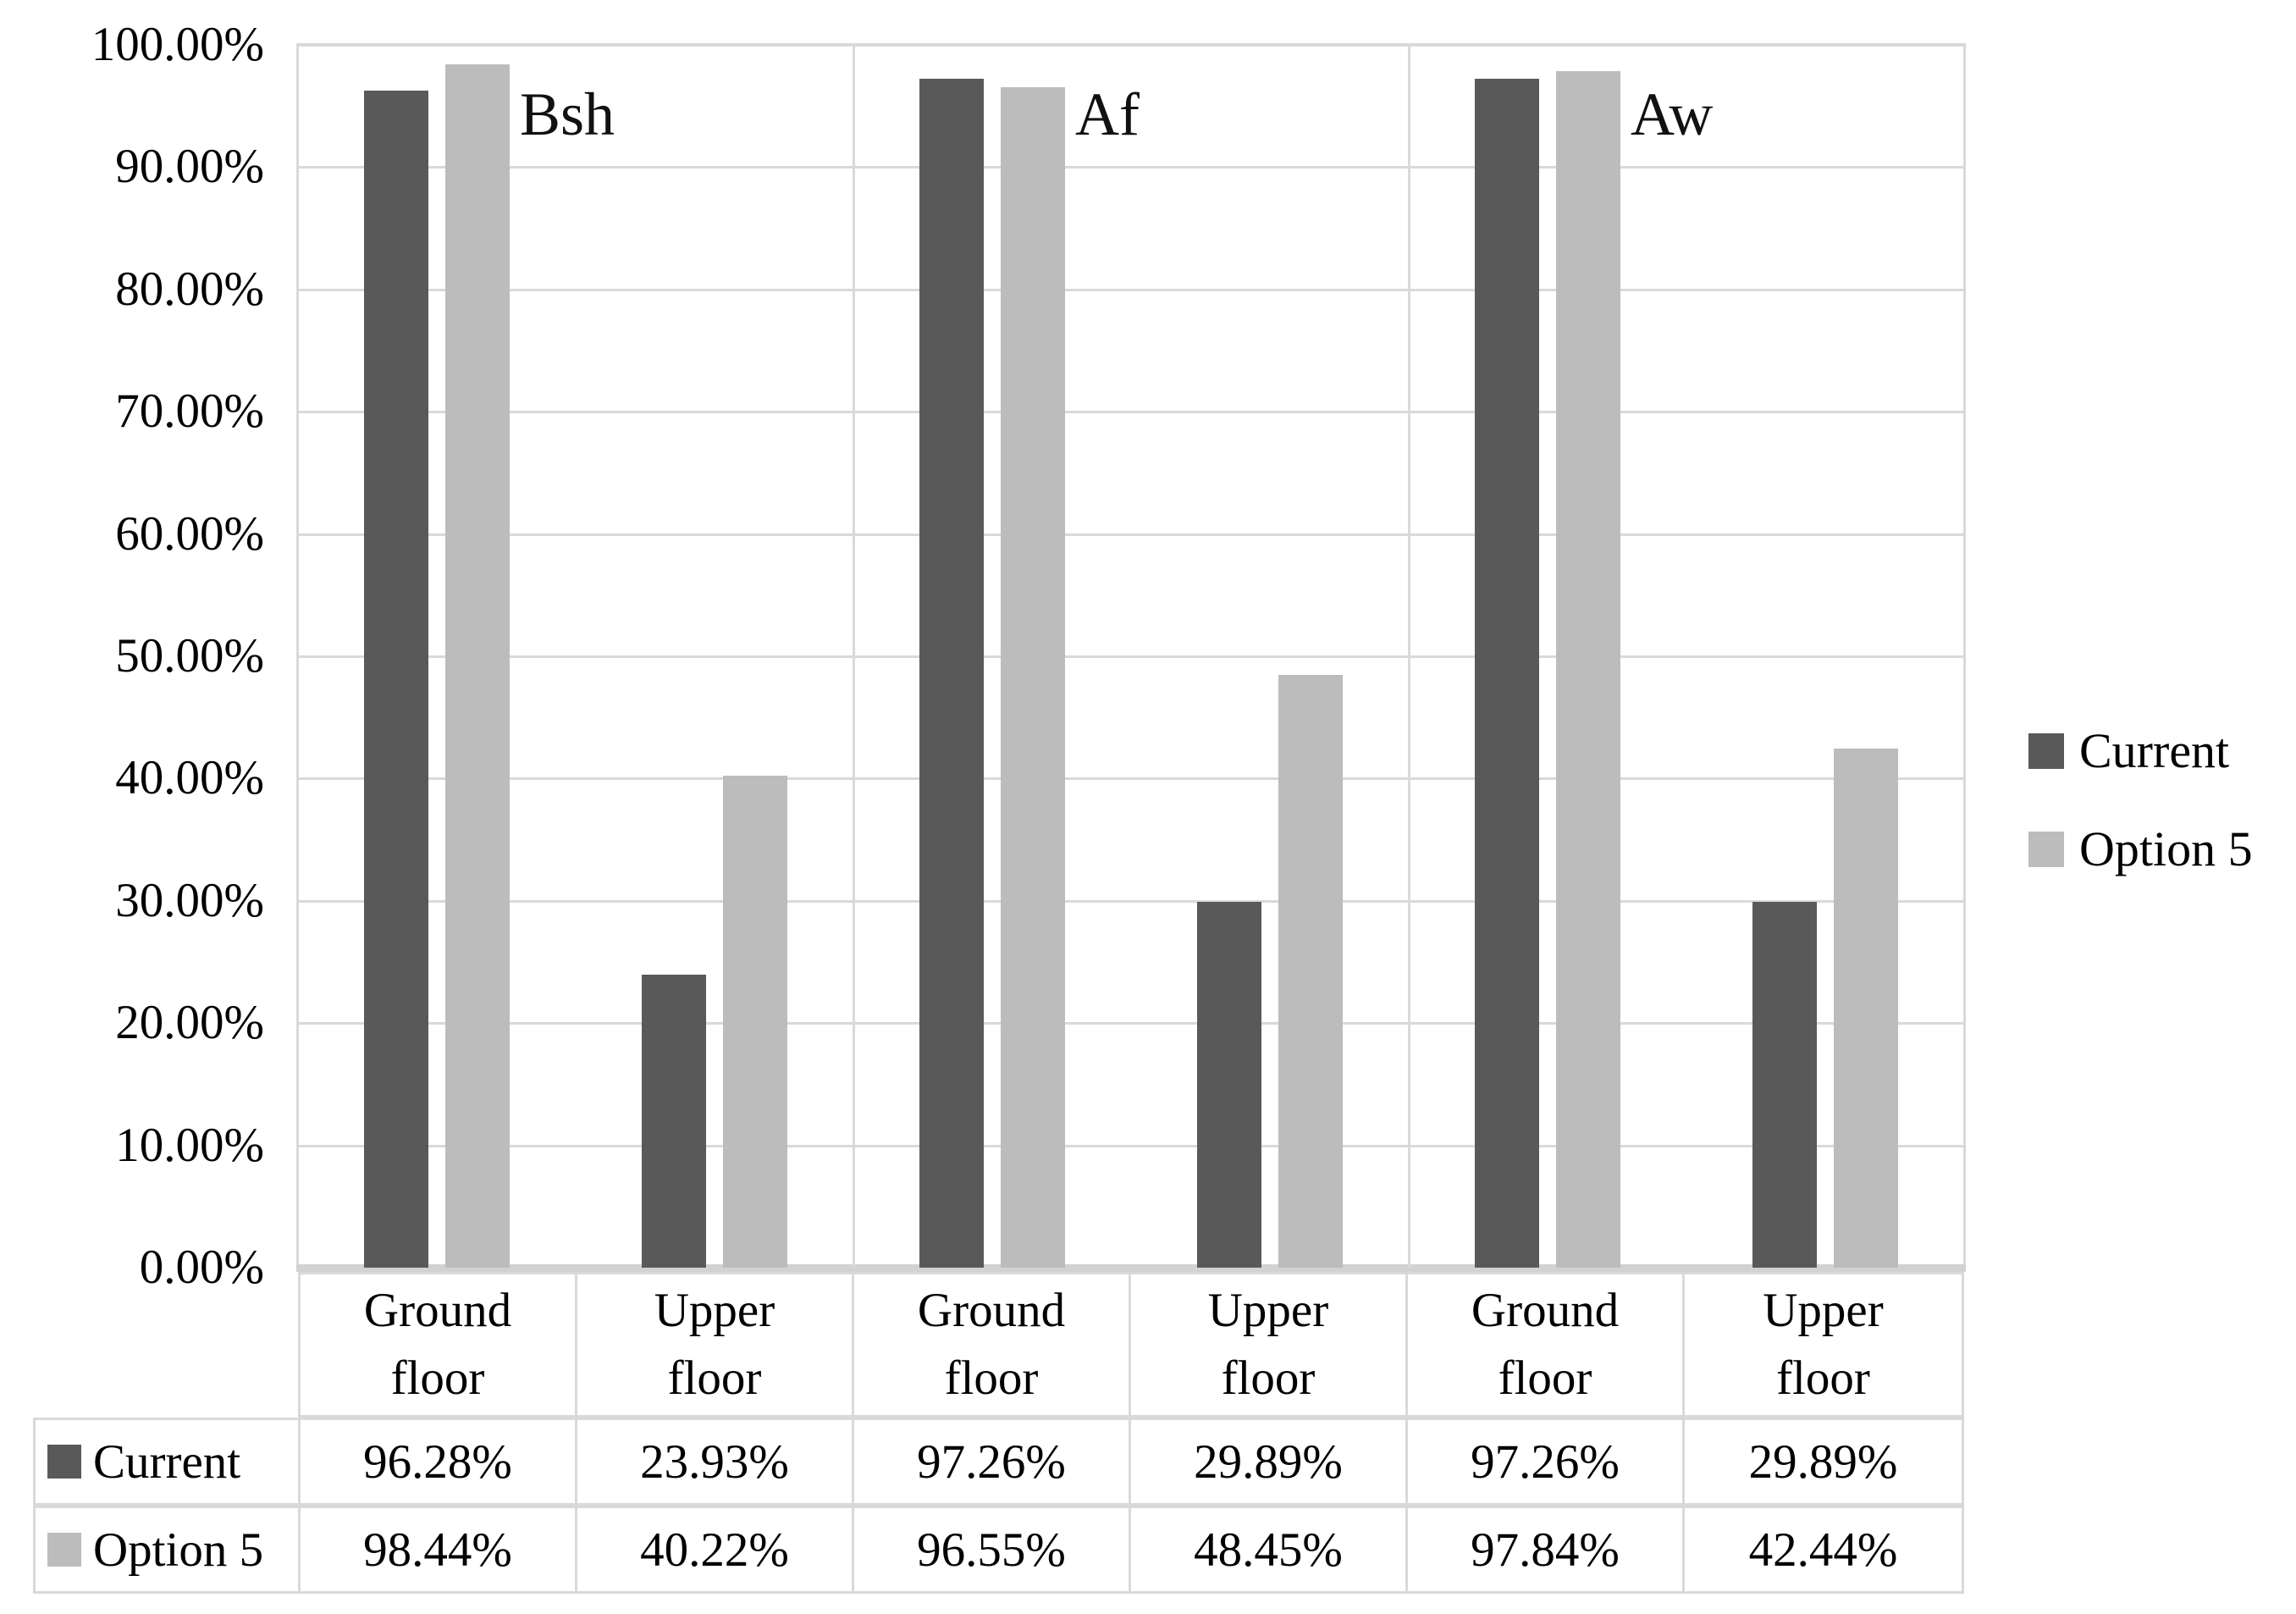 The width and height of the screenshot is (2296, 1614). What do you see at coordinates (1131, 45) in the screenshot?
I see `plot-border-top` at bounding box center [1131, 45].